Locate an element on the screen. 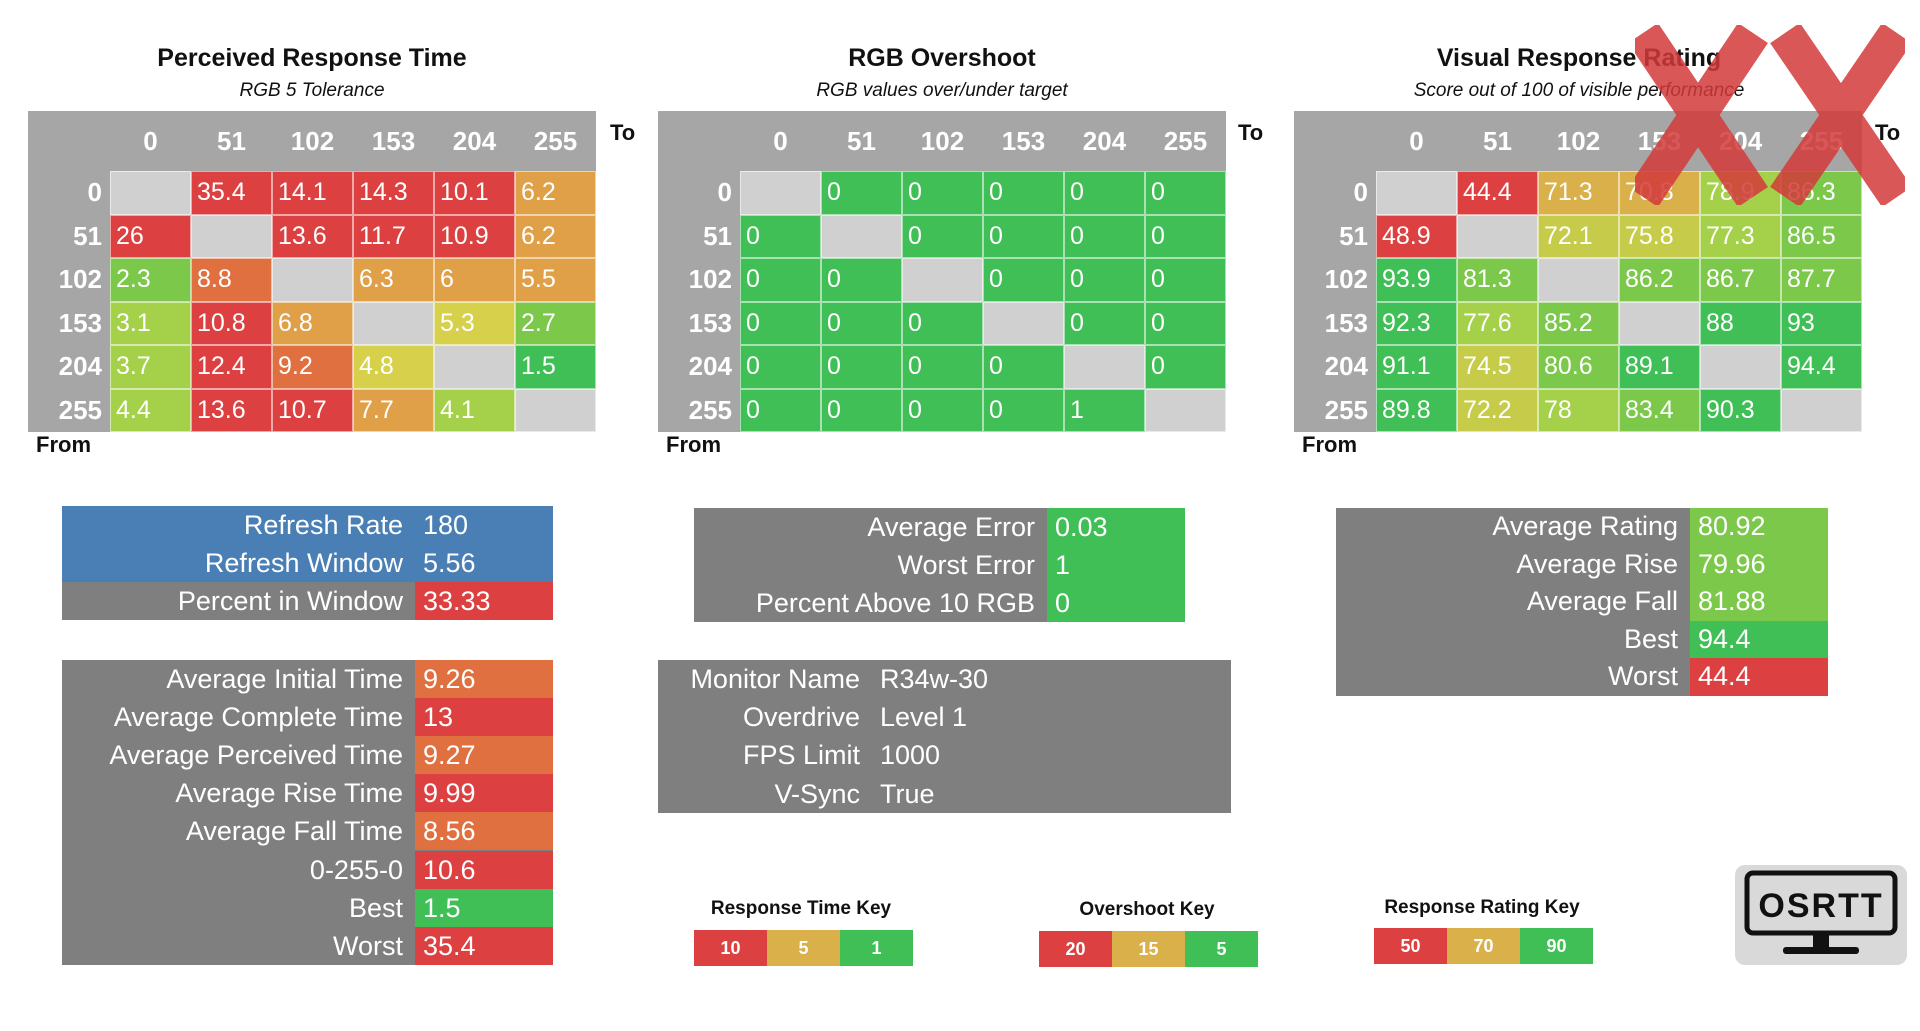 This screenshot has width=1920, height=1031. stat-label: Percent Above 10 RGB is located at coordinates (895, 603).